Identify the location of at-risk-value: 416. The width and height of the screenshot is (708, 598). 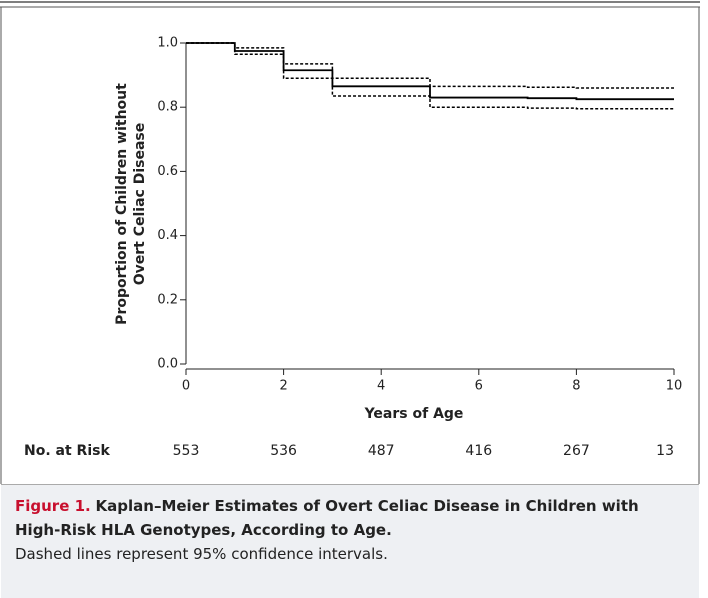
(478, 451).